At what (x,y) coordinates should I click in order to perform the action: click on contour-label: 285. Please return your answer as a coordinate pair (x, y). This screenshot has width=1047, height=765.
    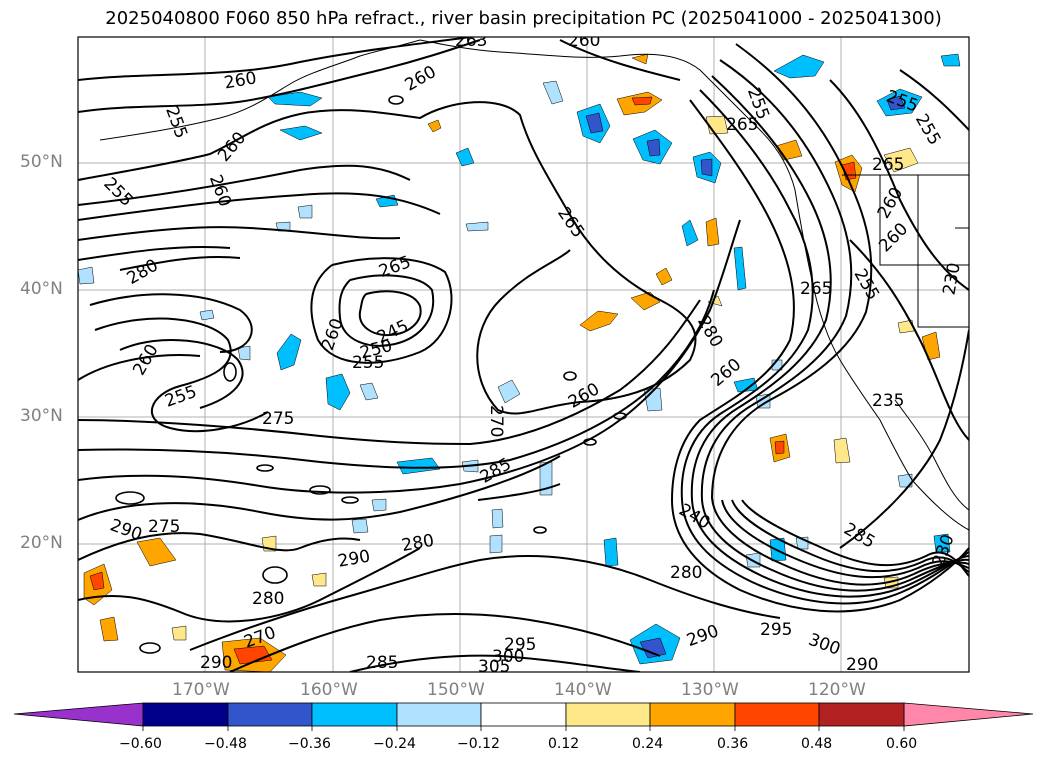
    Looking at the image, I should click on (382, 663).